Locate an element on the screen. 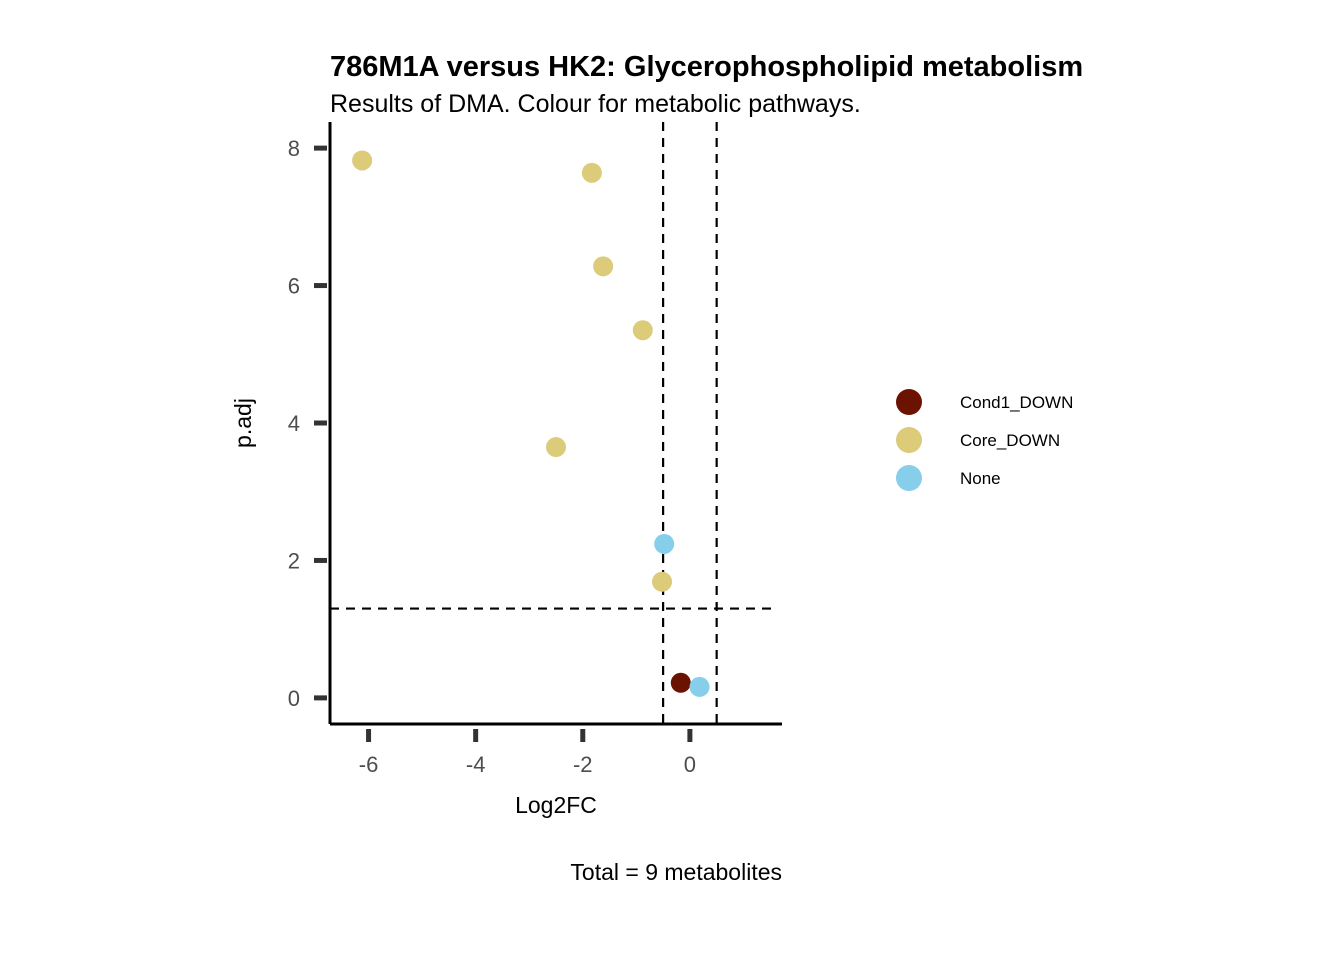 The height and width of the screenshot is (960, 1344). y-tick-label: 8 is located at coordinates (294, 148).